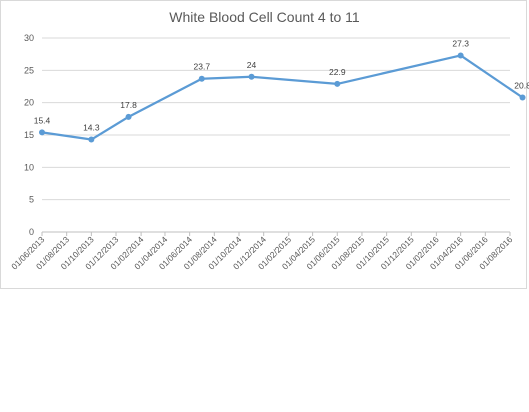 The height and width of the screenshot is (412, 529). What do you see at coordinates (29, 38) in the screenshot?
I see `y-tick-label: 30` at bounding box center [29, 38].